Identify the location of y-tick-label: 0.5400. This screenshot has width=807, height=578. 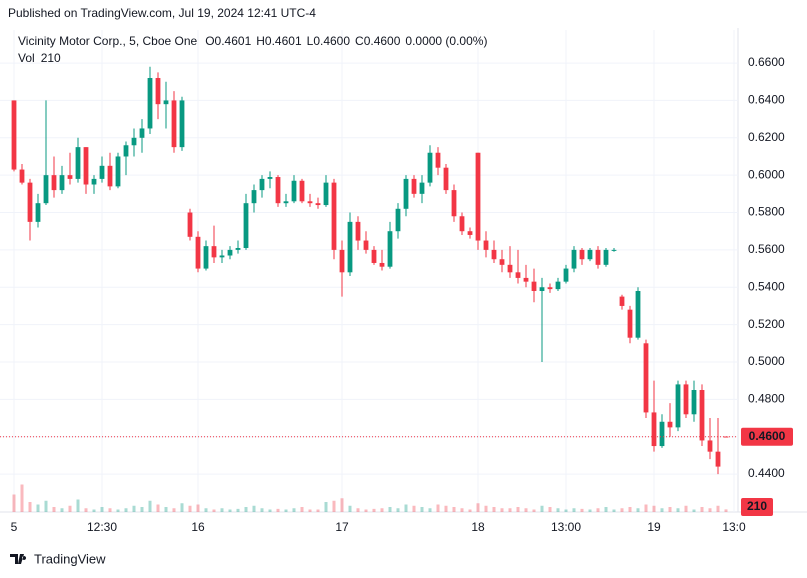
(766, 286).